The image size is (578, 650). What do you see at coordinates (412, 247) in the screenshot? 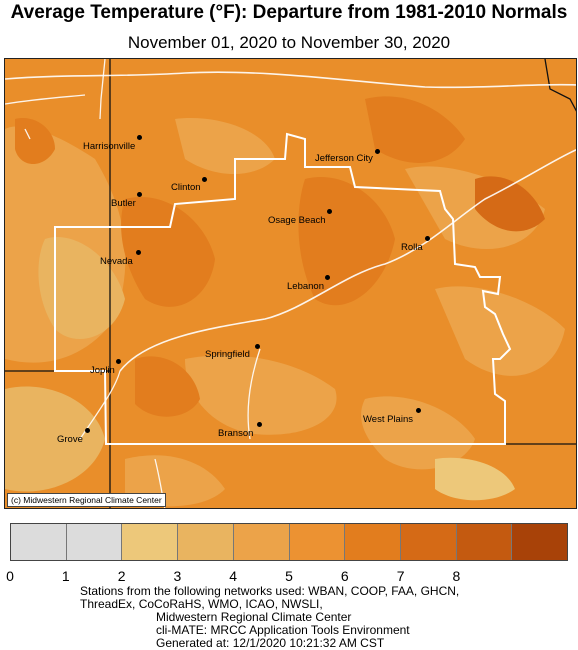
I see `city-label-rolla: Rolla` at bounding box center [412, 247].